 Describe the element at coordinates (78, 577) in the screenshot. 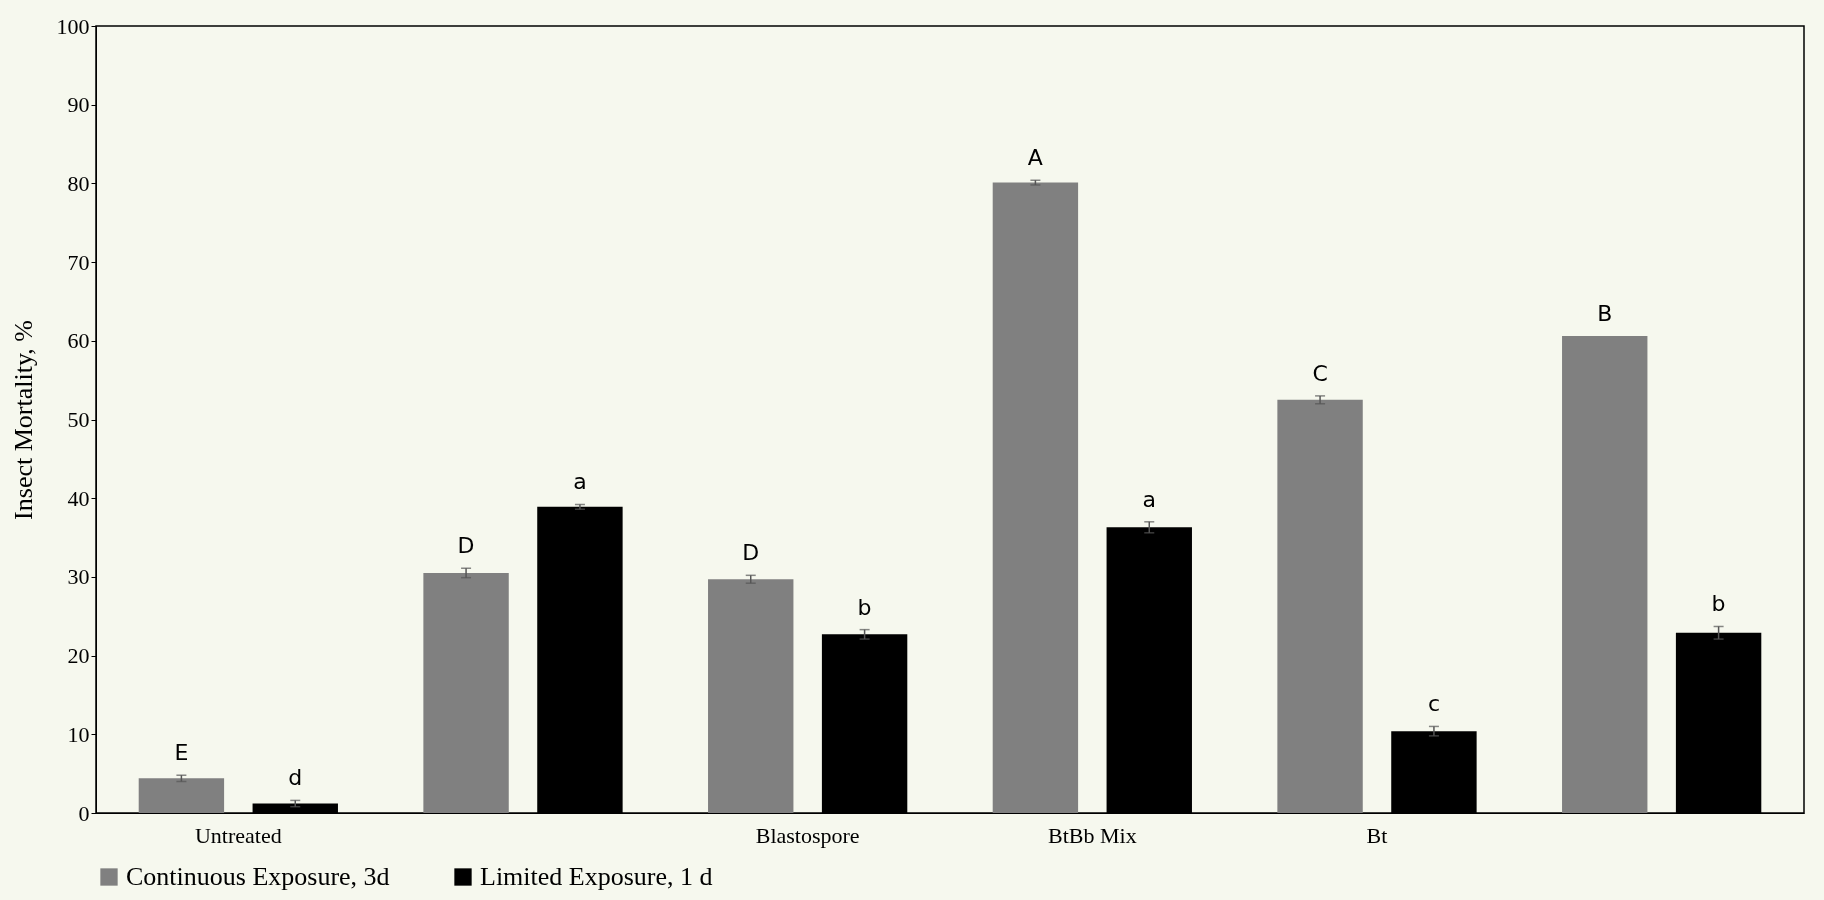

I see `y-tick-label: 30` at that location.